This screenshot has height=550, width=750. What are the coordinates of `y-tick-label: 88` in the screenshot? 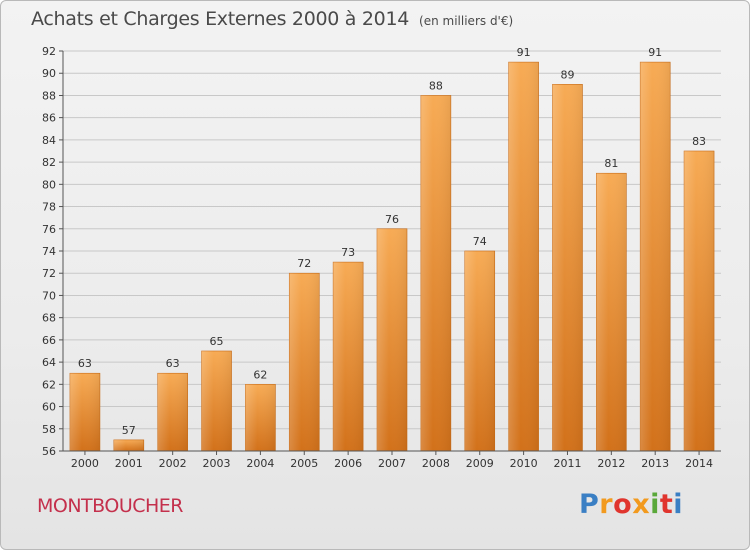 It's located at (49, 95).